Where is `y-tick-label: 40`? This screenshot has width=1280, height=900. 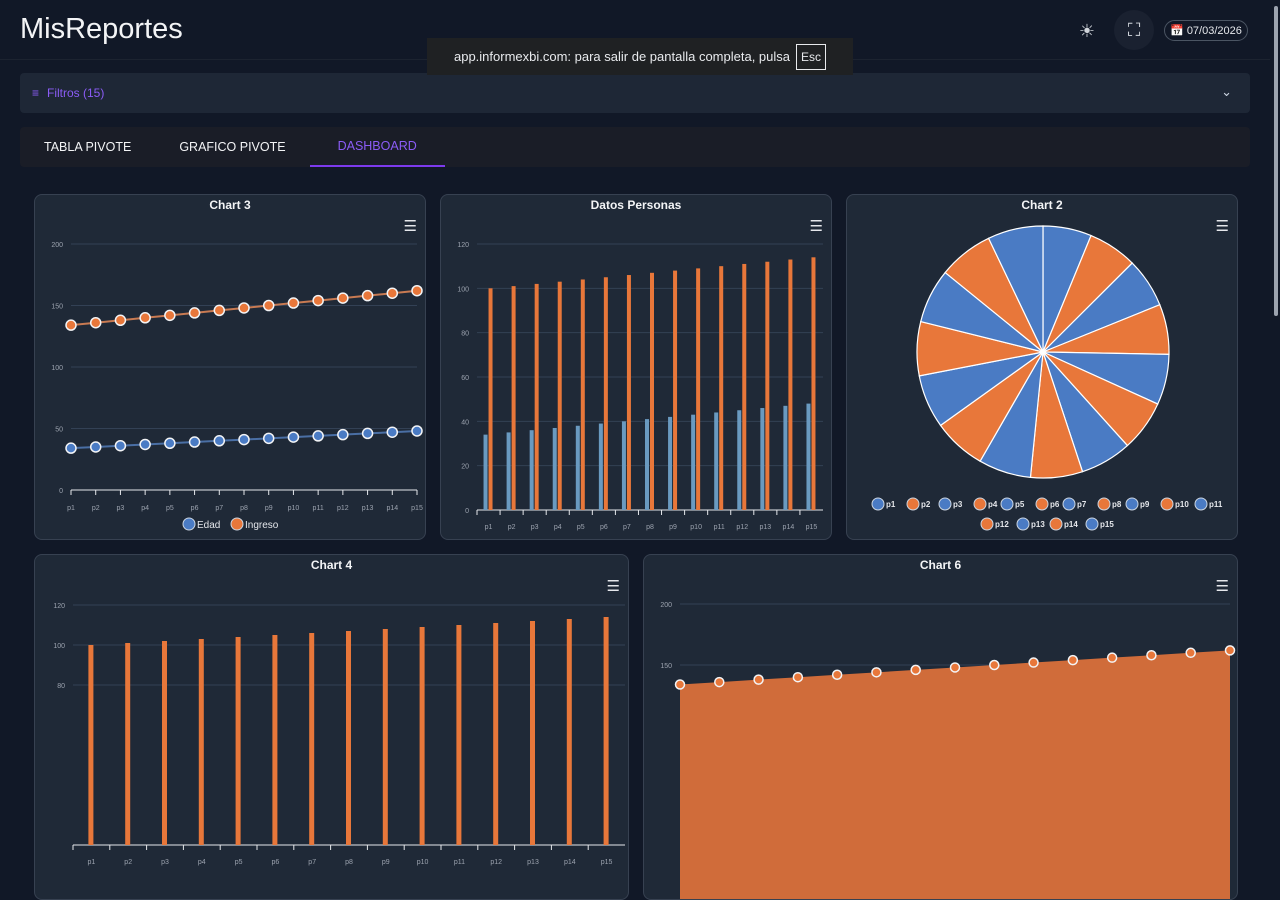
y-tick-label: 40 is located at coordinates (465, 422).